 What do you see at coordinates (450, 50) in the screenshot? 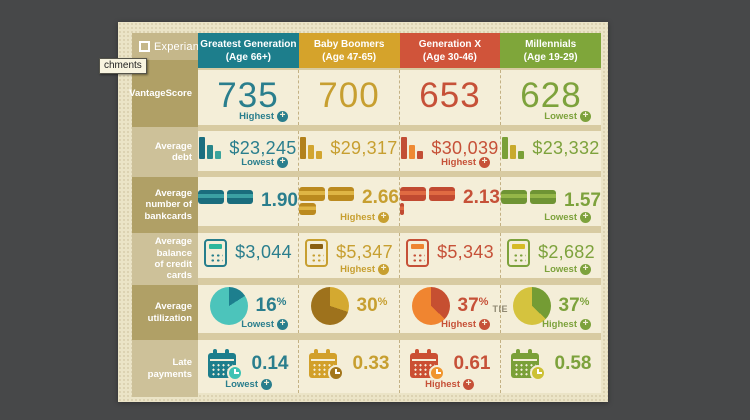
I see `column-header: Generation X (Age 30-46)` at bounding box center [450, 50].